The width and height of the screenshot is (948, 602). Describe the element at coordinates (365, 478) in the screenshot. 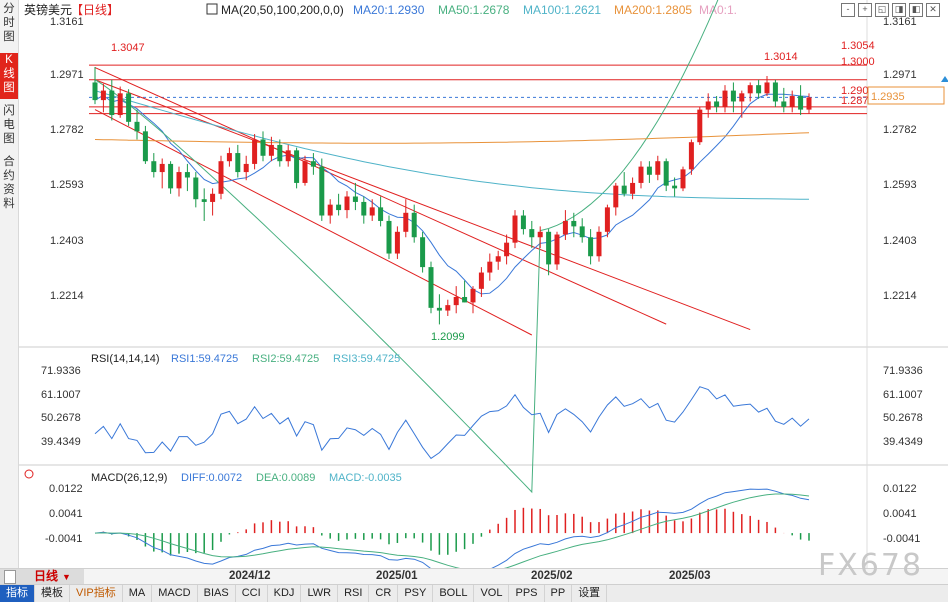

I see `macd-value: MACD:-0.0035` at that location.